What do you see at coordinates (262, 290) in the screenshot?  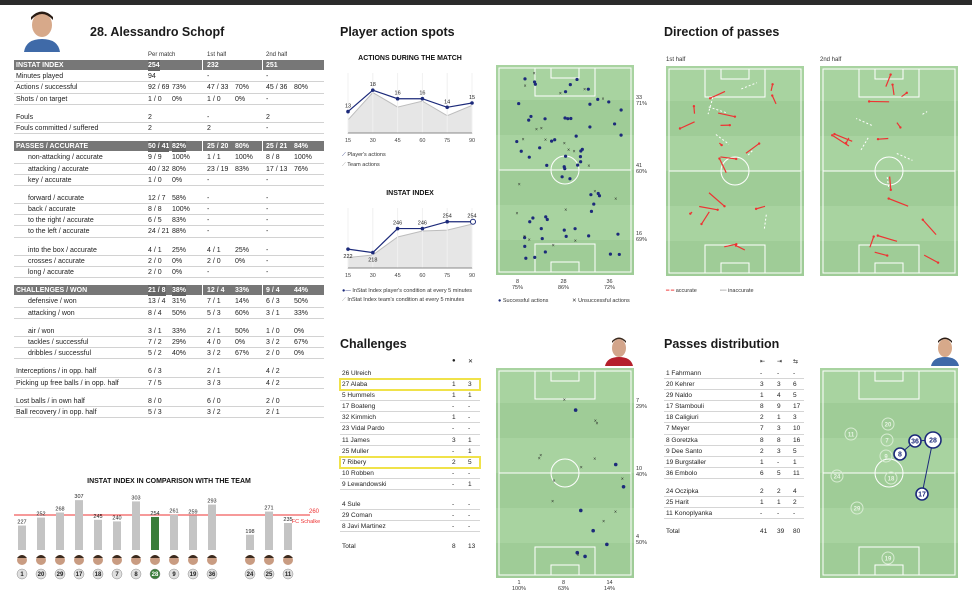 I see `section-divider` at bounding box center [262, 290].